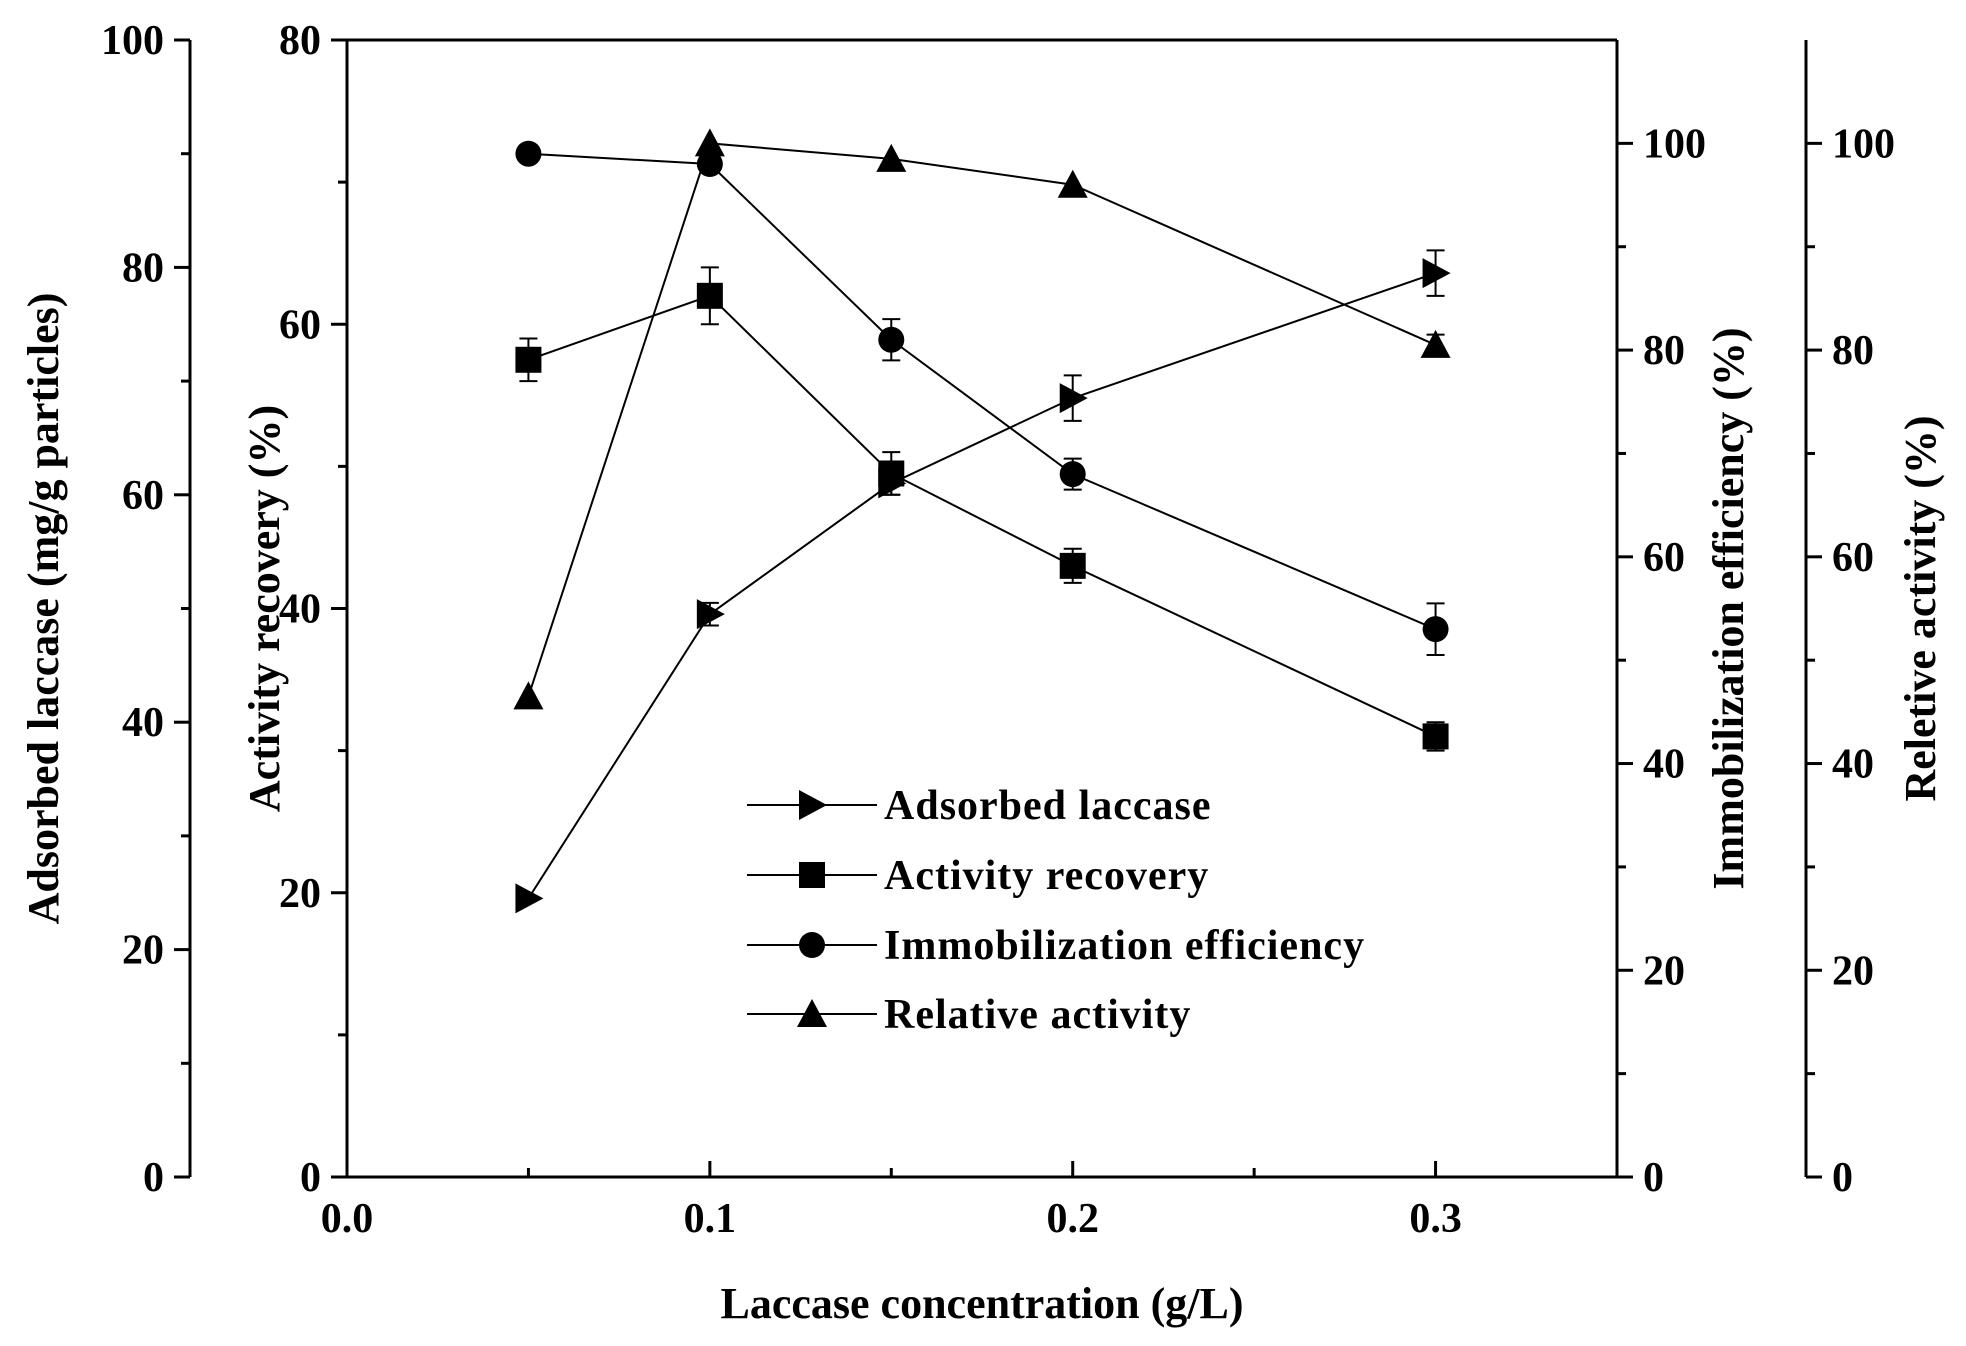  What do you see at coordinates (264, 608) in the screenshot?
I see `y-axis-title-recovery: Activity recovery (%)` at bounding box center [264, 608].